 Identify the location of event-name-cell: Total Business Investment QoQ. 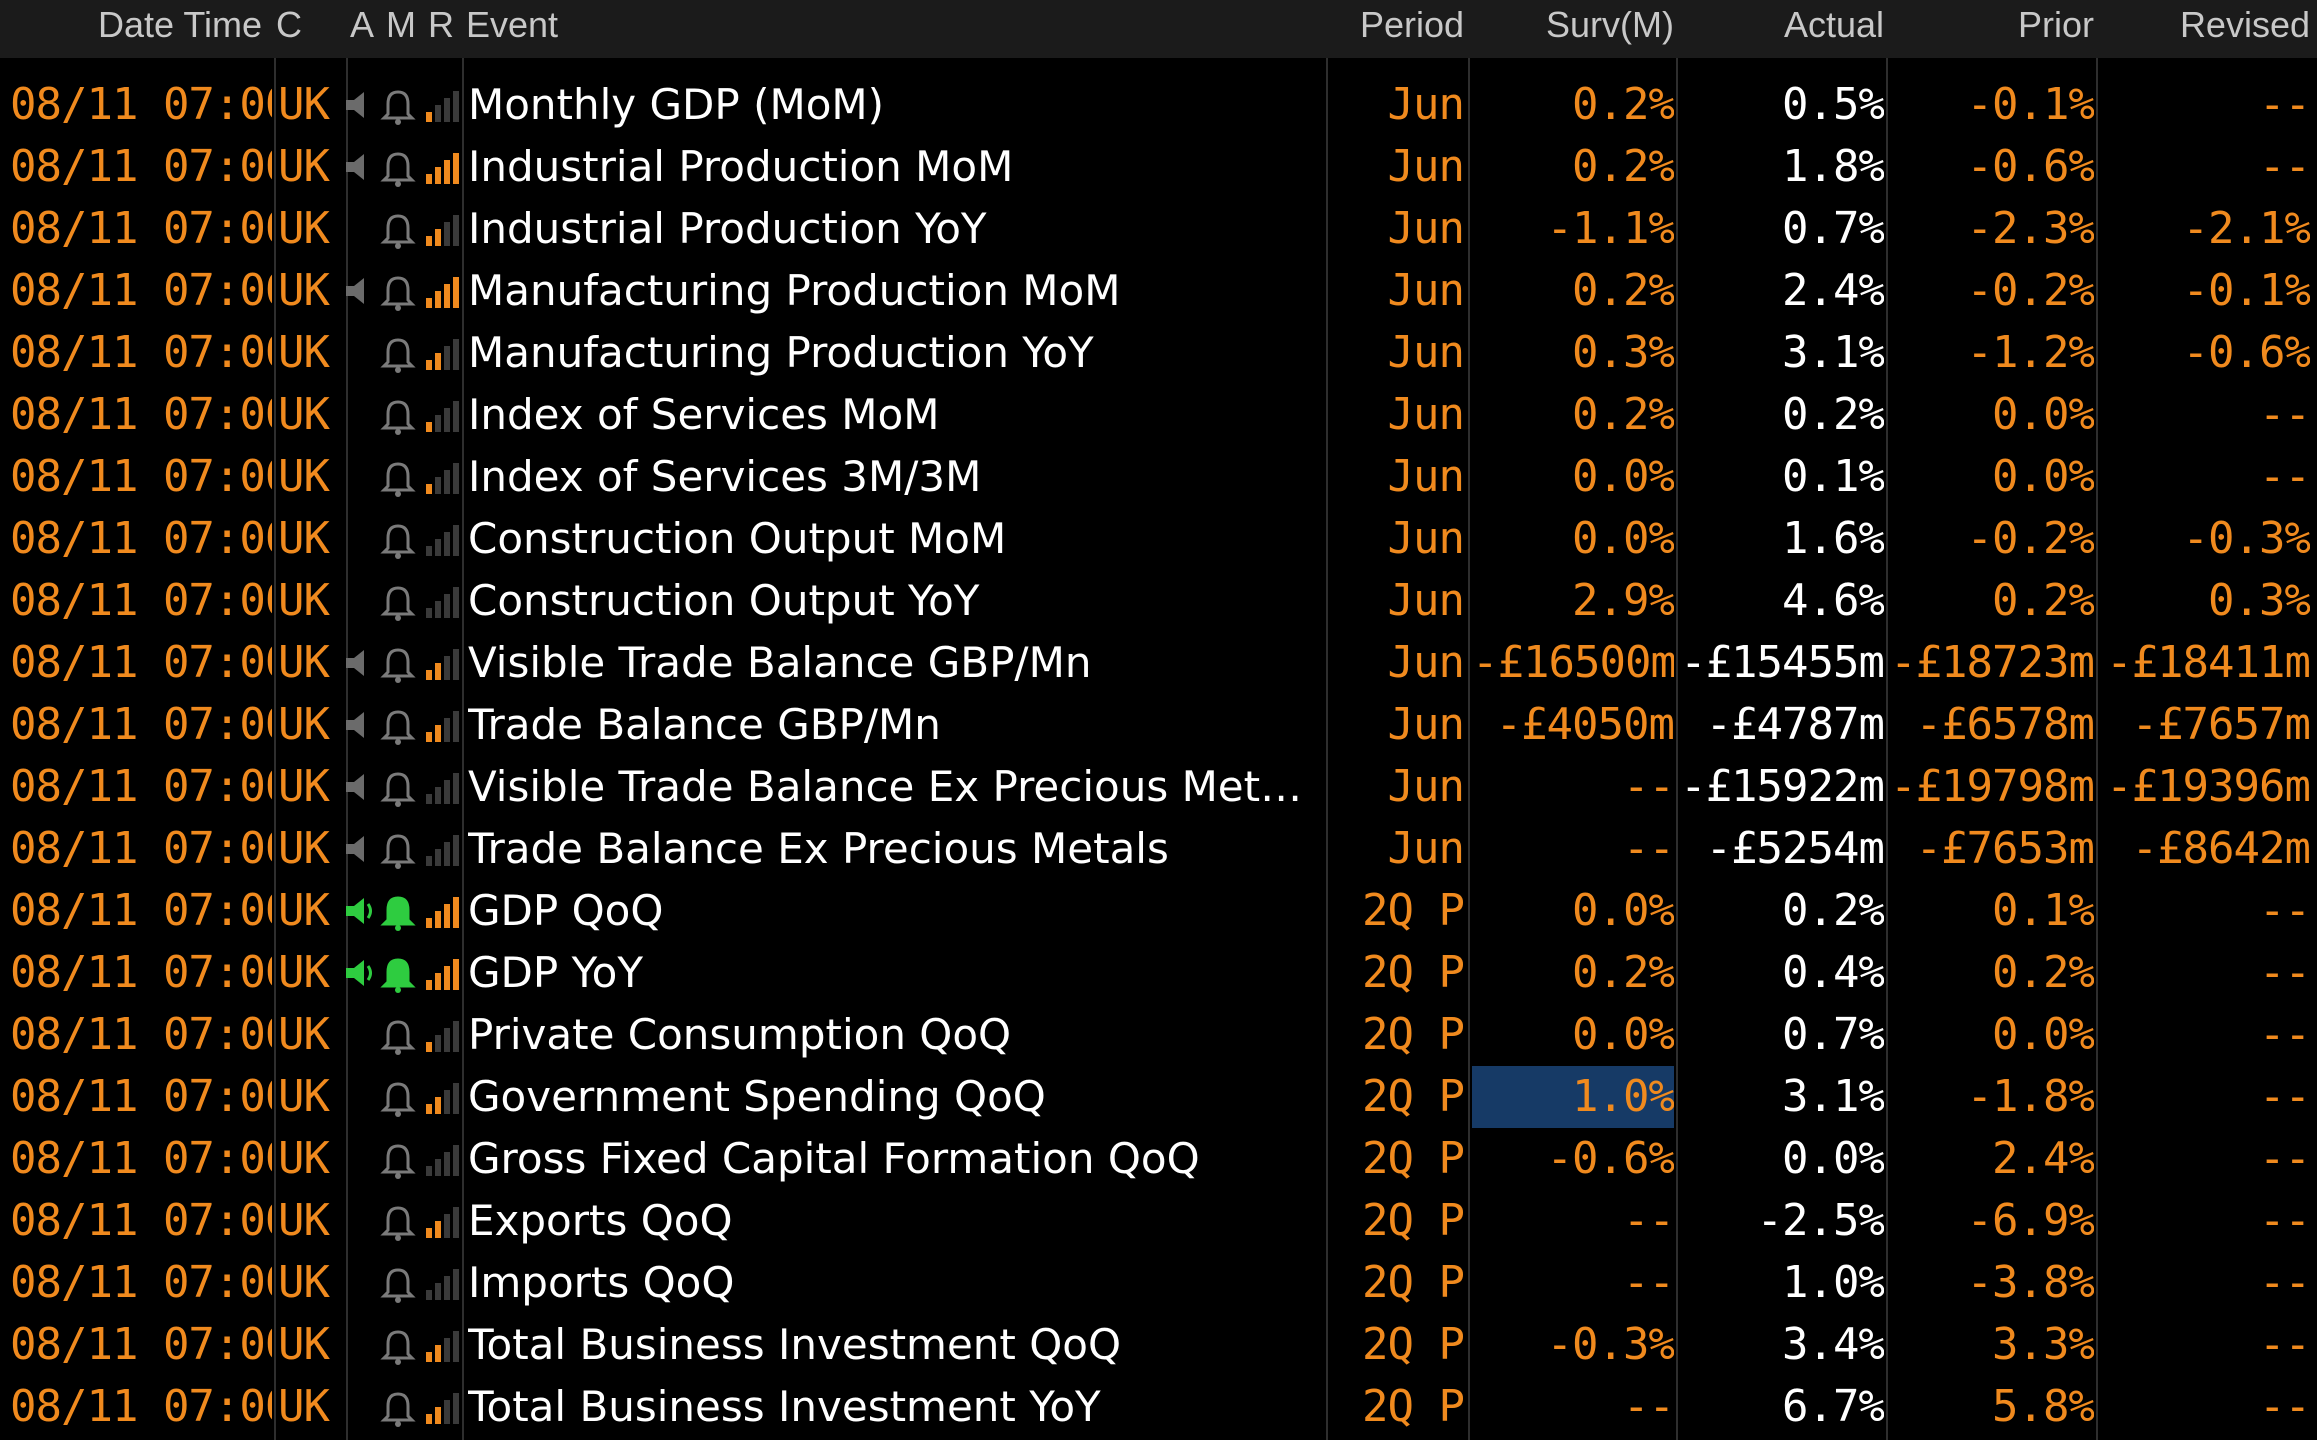
(795, 1344).